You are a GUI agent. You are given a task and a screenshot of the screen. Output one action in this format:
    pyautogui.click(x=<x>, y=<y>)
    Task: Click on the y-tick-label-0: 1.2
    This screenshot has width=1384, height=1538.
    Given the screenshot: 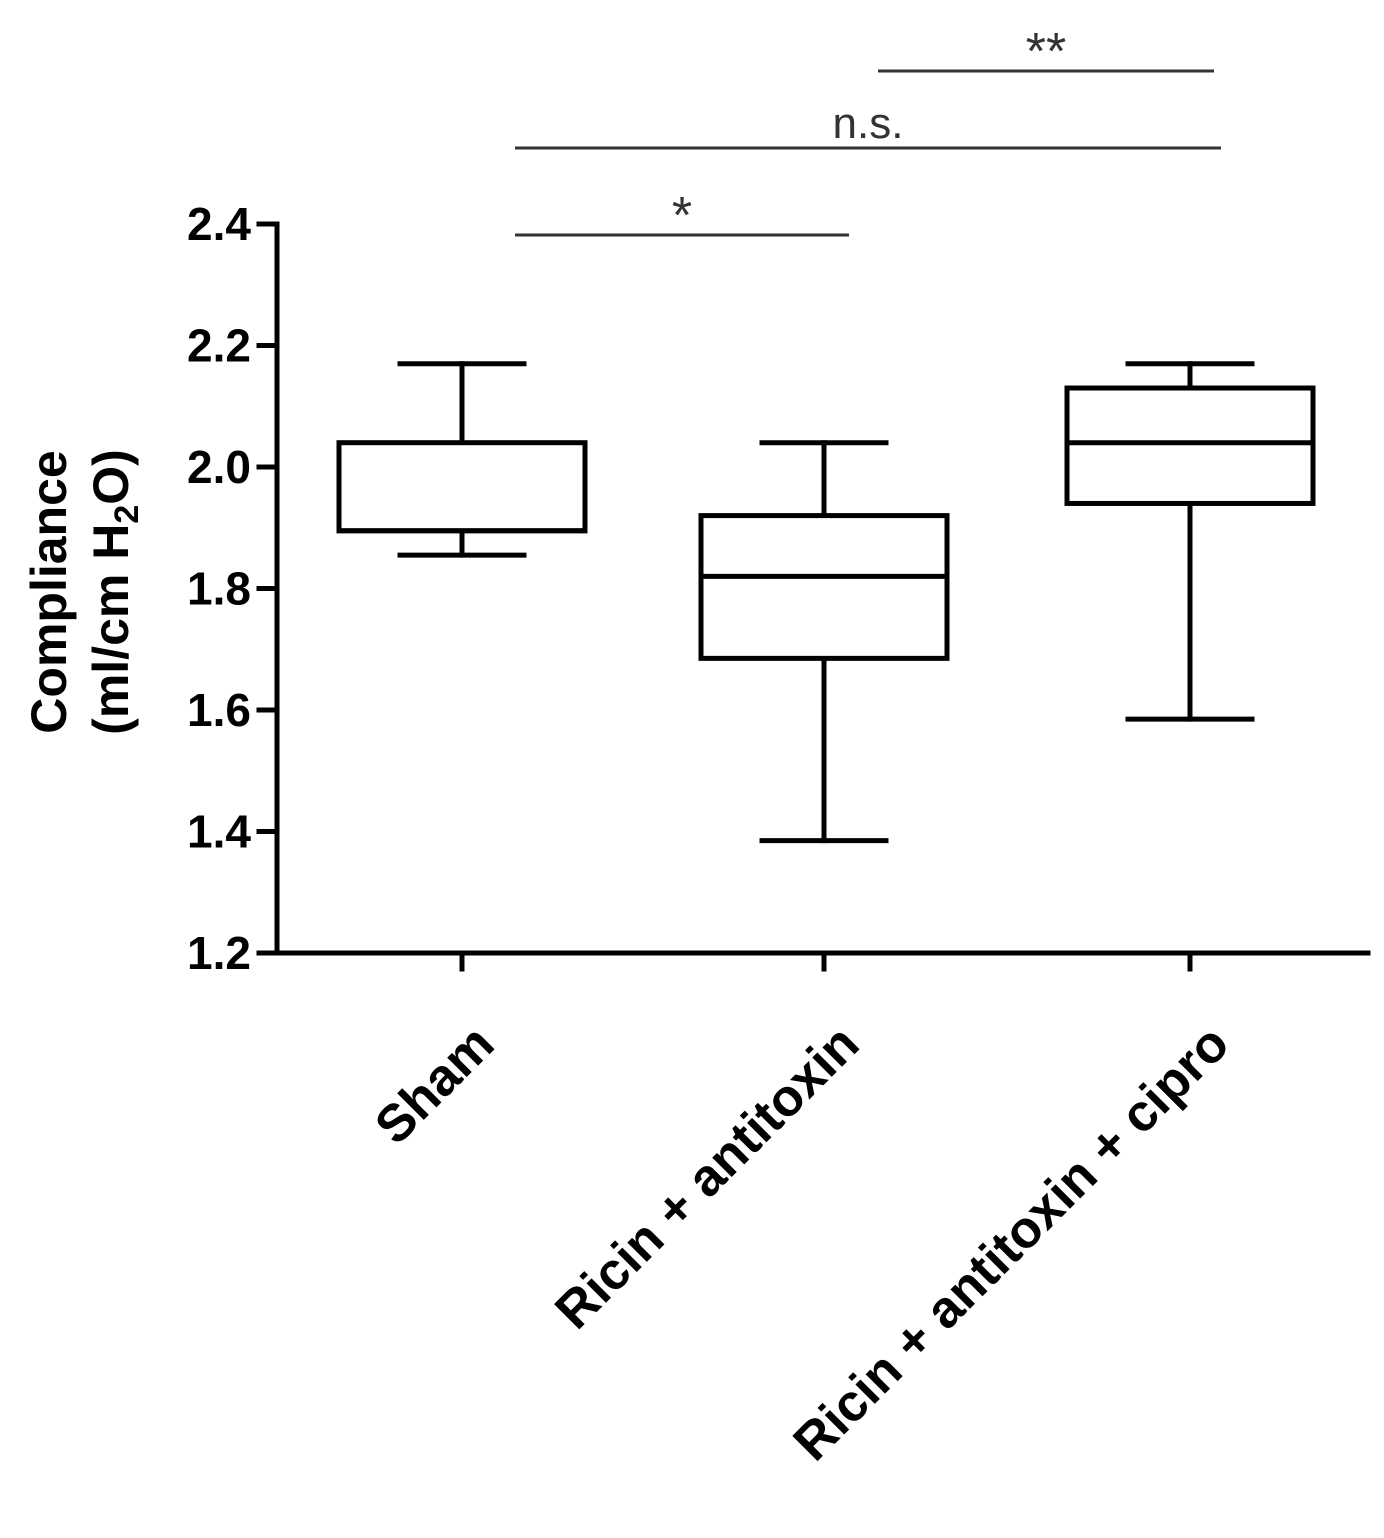 What is the action you would take?
    pyautogui.click(x=219, y=953)
    